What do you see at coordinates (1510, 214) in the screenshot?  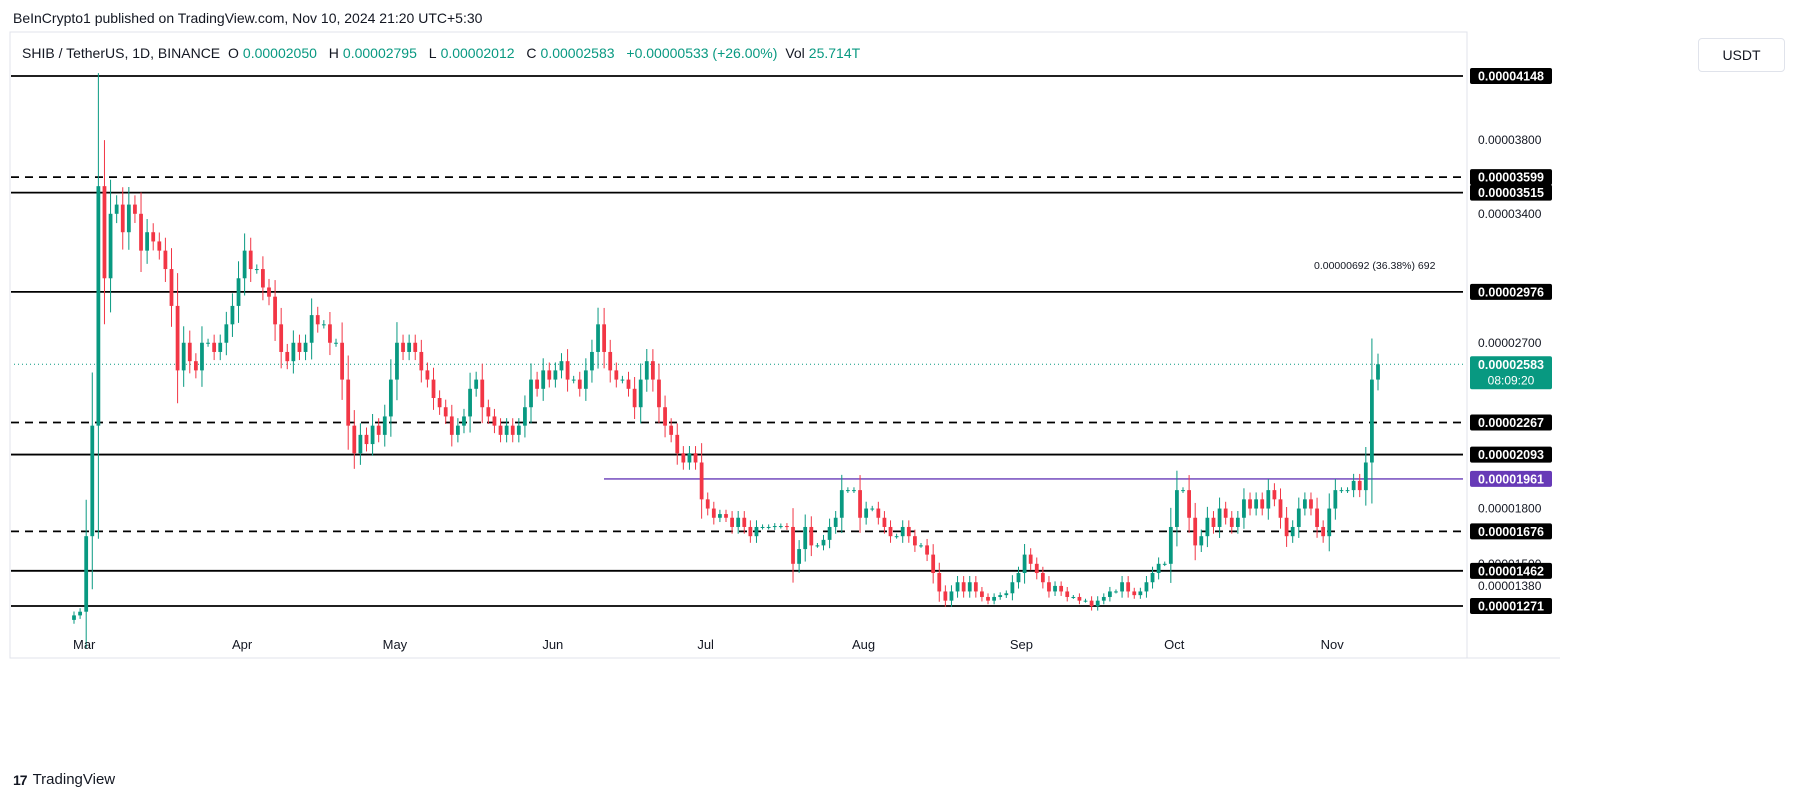 I see `y-tick-label: 0.00003400` at bounding box center [1510, 214].